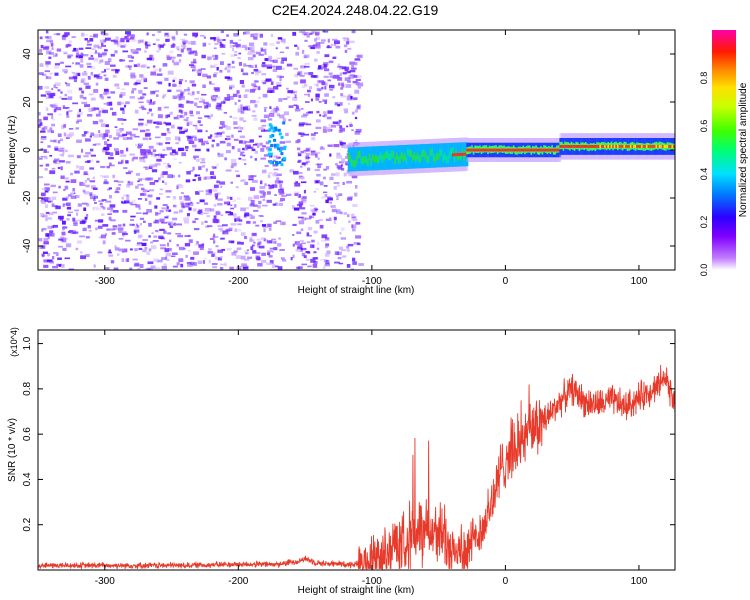 This screenshot has height=600, width=750. Describe the element at coordinates (14, 342) in the screenshot. I see `snr-y-multiplier: (x10^4)` at that location.